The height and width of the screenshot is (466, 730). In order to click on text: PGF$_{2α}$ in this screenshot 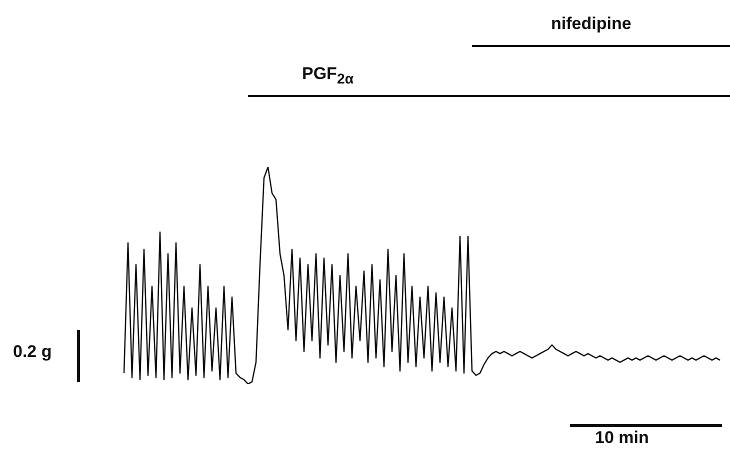, I will do `click(328, 76)`.